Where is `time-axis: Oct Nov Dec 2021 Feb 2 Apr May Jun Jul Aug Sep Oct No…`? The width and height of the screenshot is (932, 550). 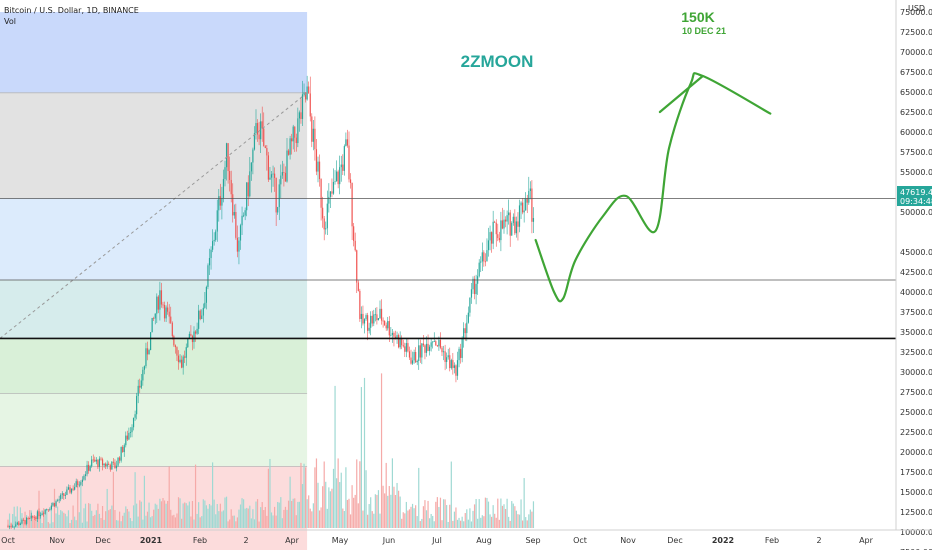 time-axis: Oct Nov Dec 2021 Feb 2 Apr May Jun Jul Aug Sep Oct No… is located at coordinates (437, 540).